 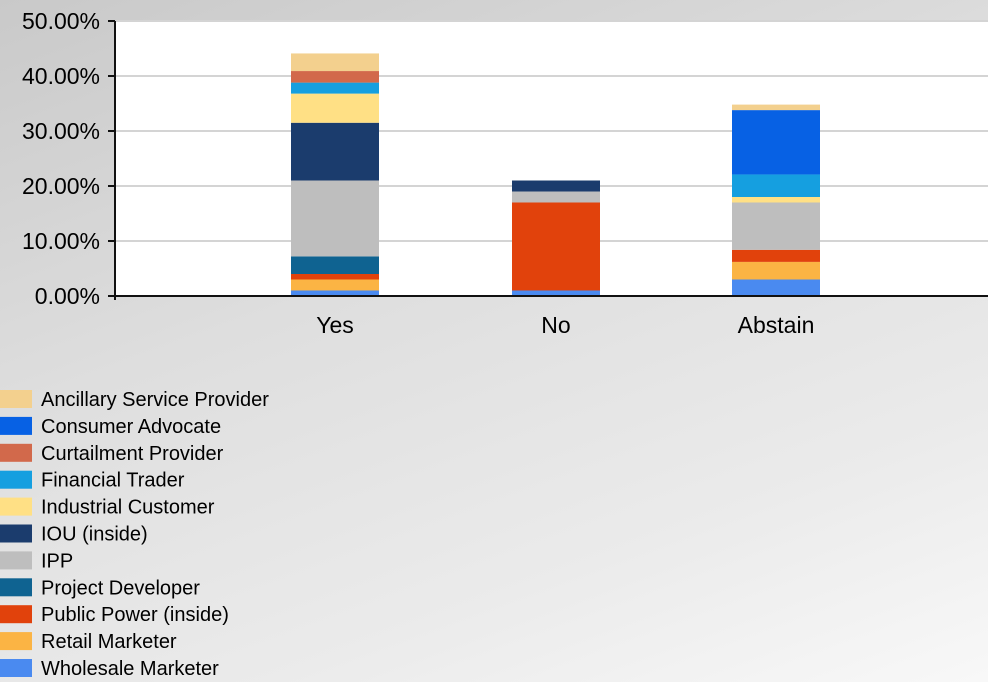 What do you see at coordinates (68, 158) in the screenshot?
I see `y-axis-ticks: 0.00% 10.00% 20.00% 30.00% 40.00% 50.00%` at bounding box center [68, 158].